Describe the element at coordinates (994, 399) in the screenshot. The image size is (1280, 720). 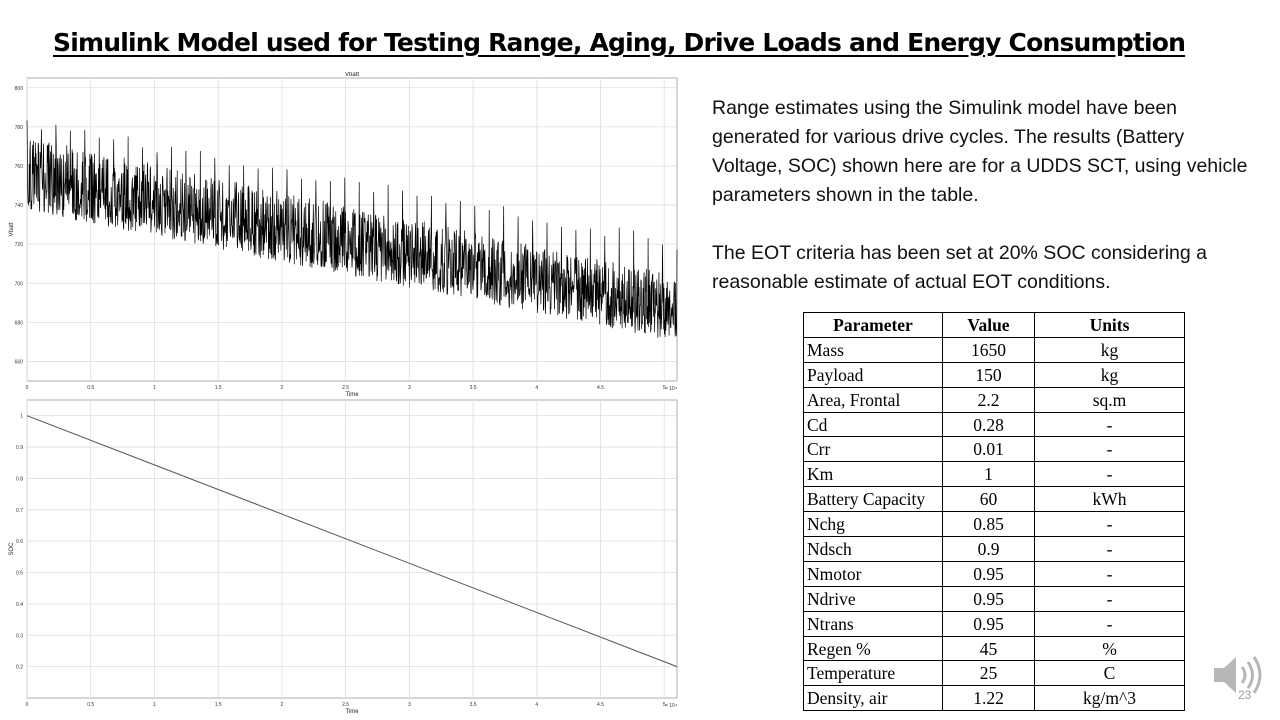
I see `table-row: Area, Frontal 2.2 sq.m` at that location.